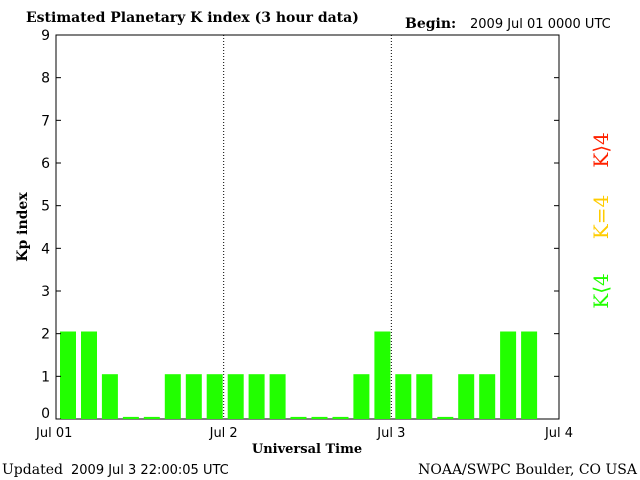 The height and width of the screenshot is (480, 640). I want to click on legend-k-greater-4: K⟩4, so click(601, 149).